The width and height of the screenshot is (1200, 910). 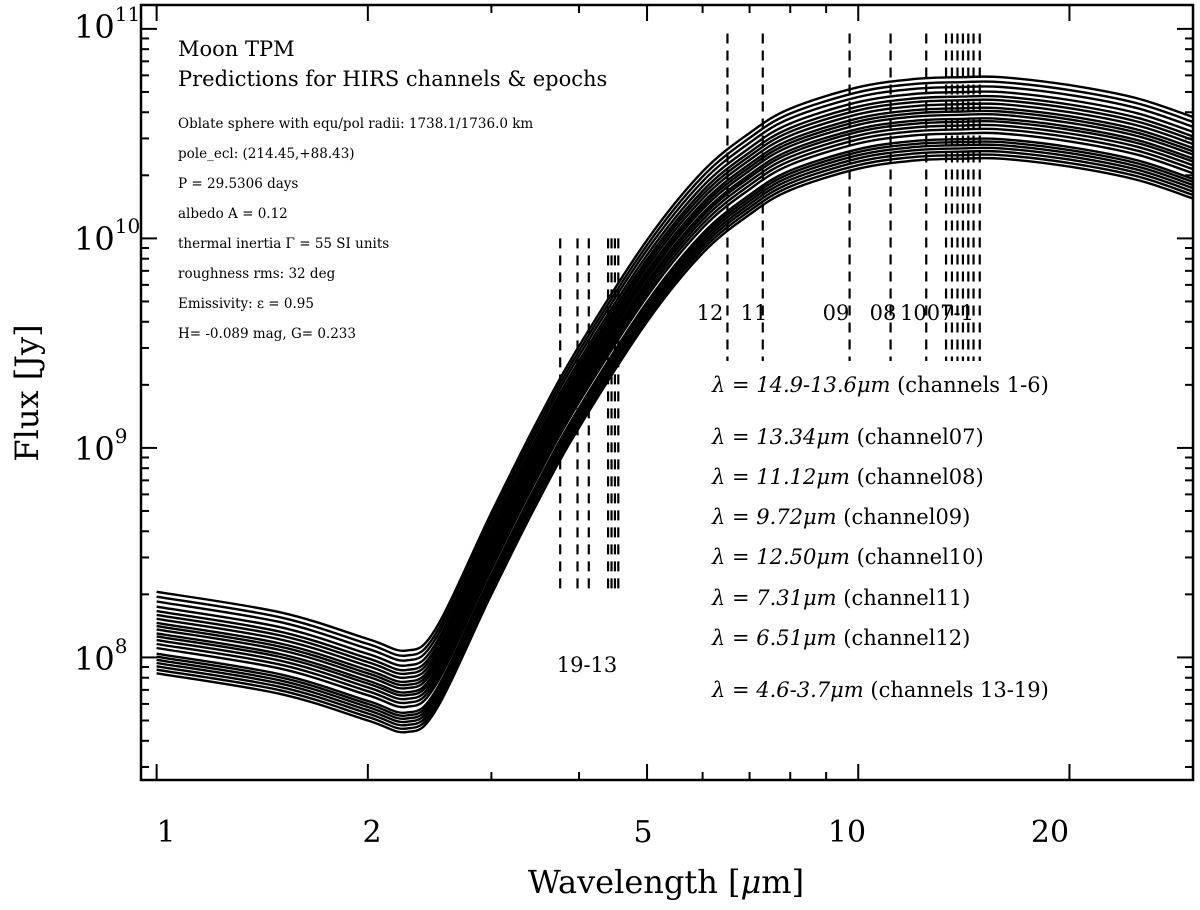 I want to click on x-tick-label: 2, so click(x=371, y=832).